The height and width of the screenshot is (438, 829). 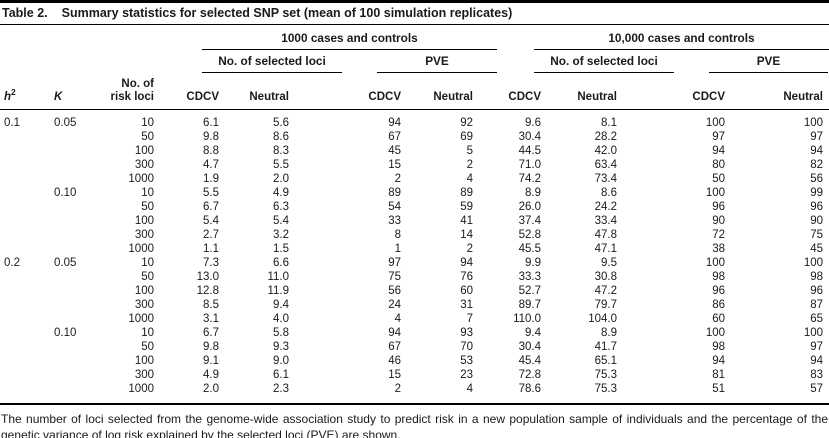 I want to click on column-header-cdcv-loci-1000: CDCV, so click(x=192, y=92).